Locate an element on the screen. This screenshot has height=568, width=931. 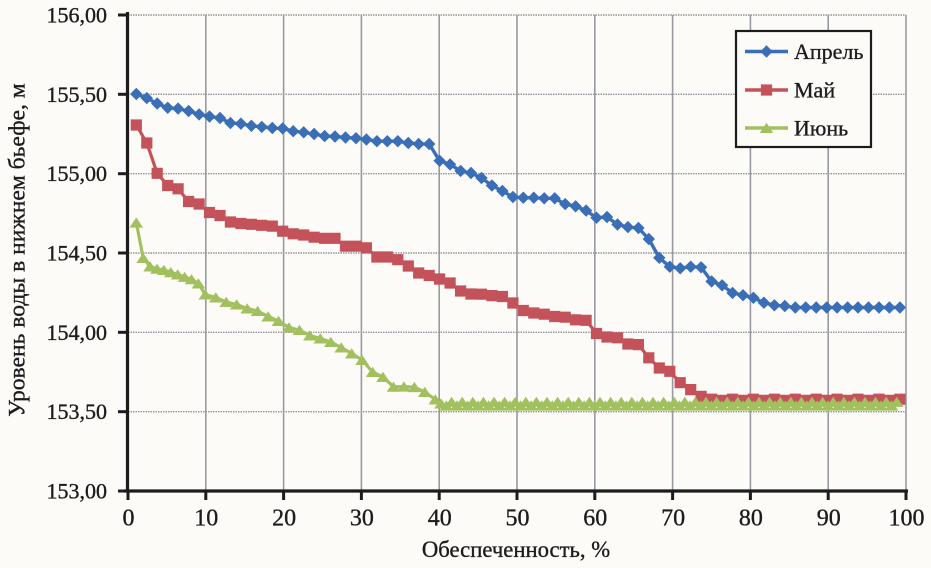
svg-text: 50 is located at coordinates (518, 519).